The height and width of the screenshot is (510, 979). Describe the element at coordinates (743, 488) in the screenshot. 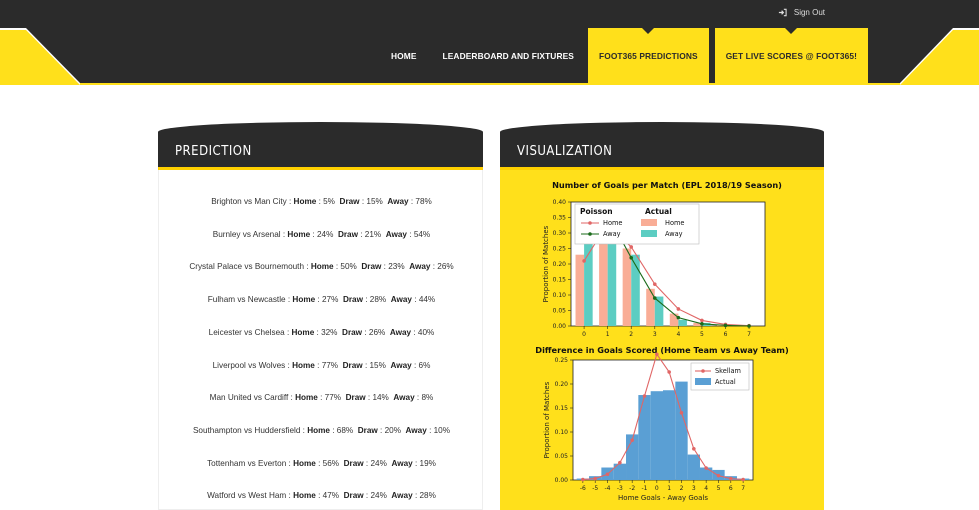

I see `x-tick-label: 7` at that location.